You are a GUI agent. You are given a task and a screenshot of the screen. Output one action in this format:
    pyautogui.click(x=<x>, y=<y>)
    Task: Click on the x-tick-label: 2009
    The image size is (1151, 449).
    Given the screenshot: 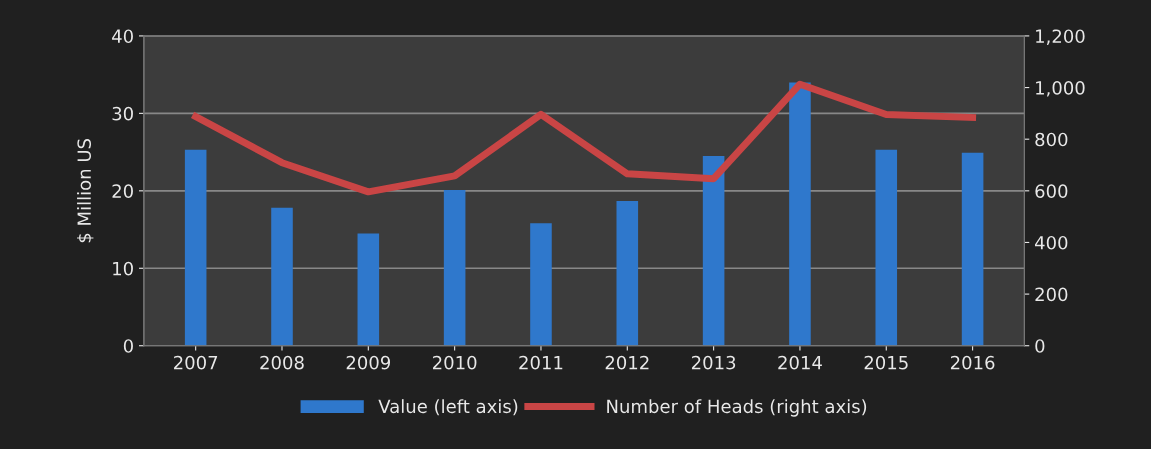 What is the action you would take?
    pyautogui.click(x=368, y=362)
    